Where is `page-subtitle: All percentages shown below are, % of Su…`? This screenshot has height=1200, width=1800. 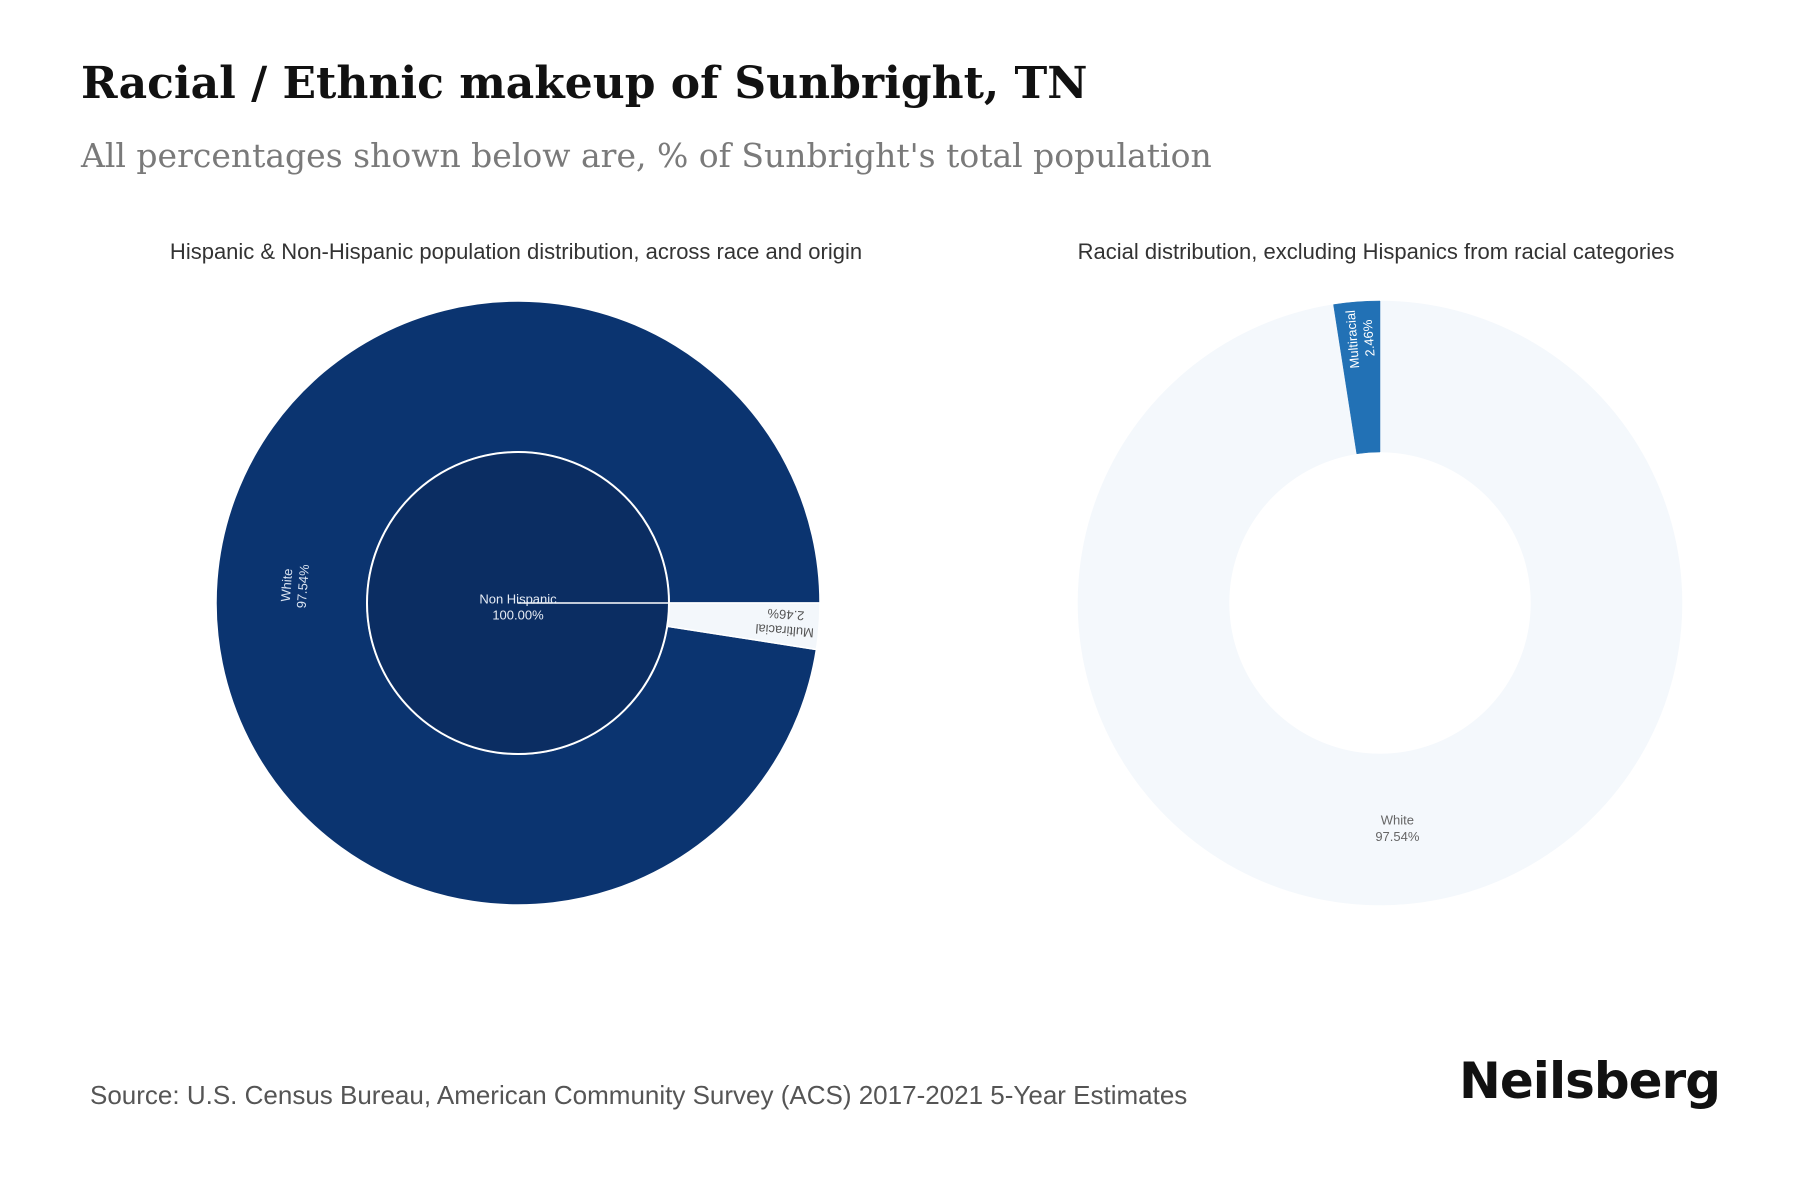
page-subtitle: All percentages shown below are, % of Su… is located at coordinates (646, 155).